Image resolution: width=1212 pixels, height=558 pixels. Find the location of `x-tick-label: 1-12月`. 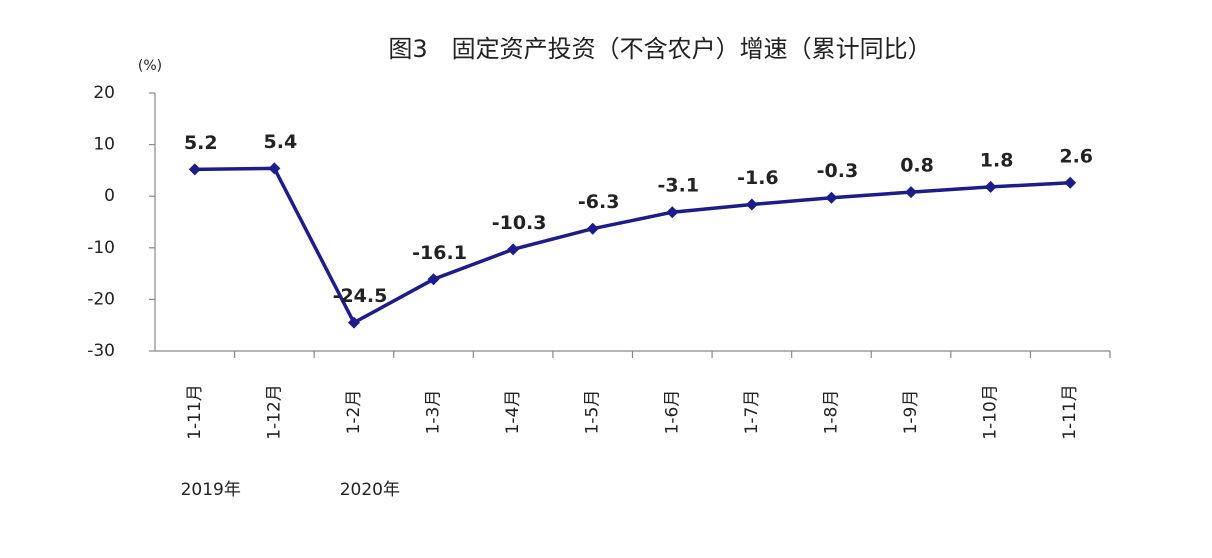

x-tick-label: 1-12月 is located at coordinates (274, 412).